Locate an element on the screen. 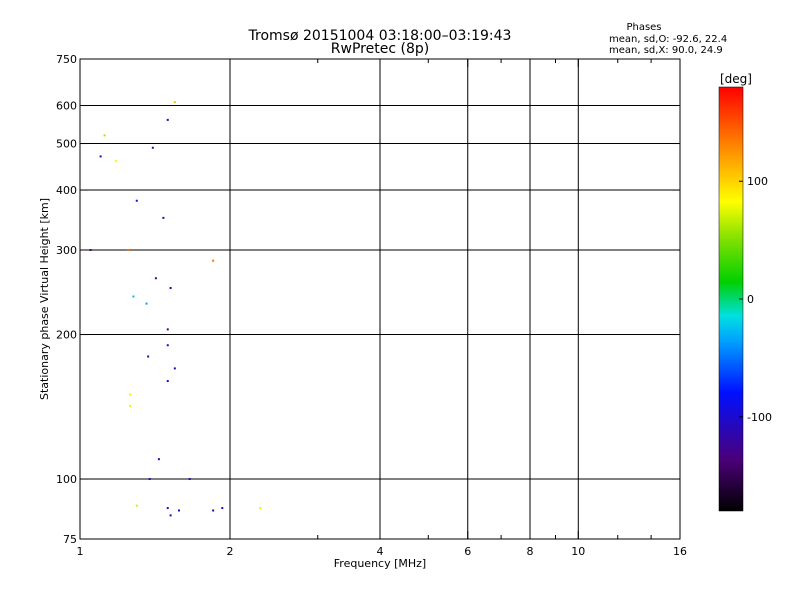 The image size is (800, 604). legend-x-stats: mean, sd,X: 90.0, 24.9 is located at coordinates (666, 50).